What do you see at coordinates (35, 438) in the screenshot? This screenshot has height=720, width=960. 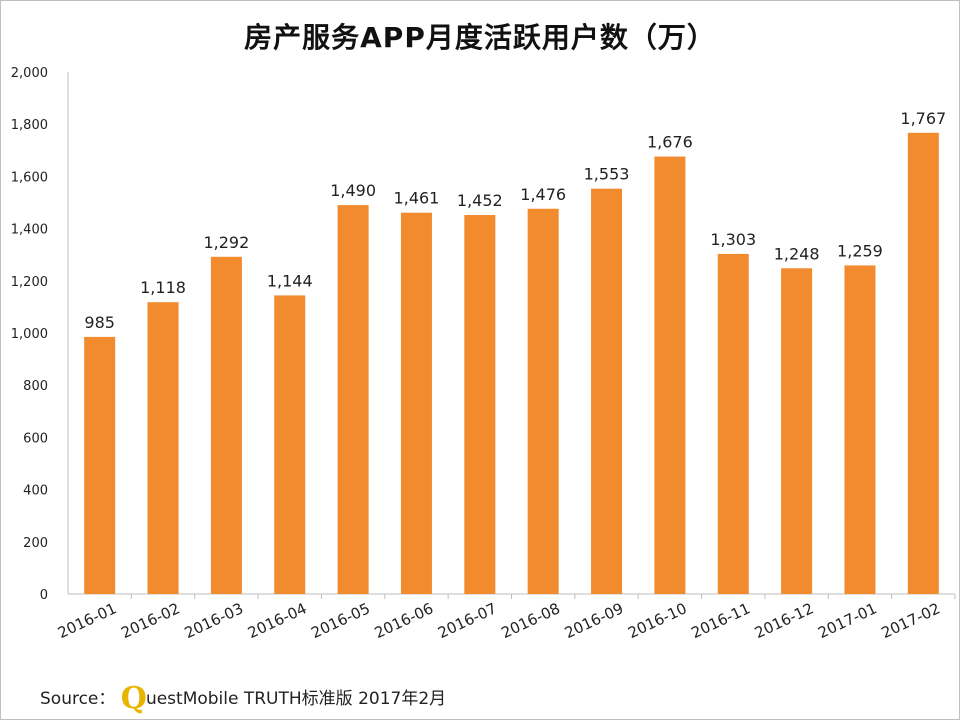 I see `y-tick-label: 600` at bounding box center [35, 438].